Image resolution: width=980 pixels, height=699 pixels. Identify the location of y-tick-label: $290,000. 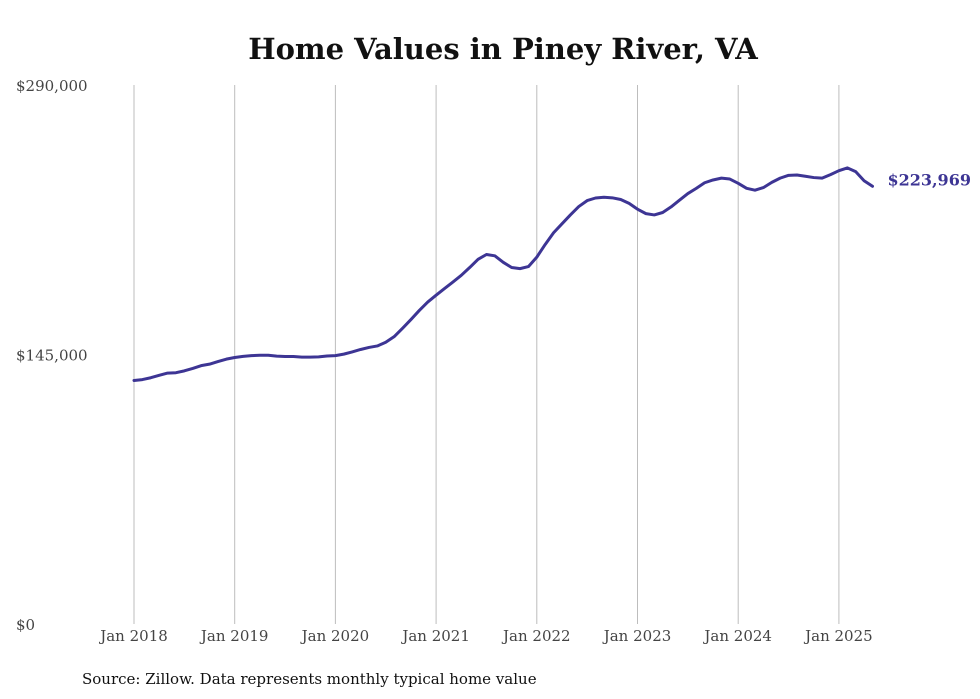
(52, 86).